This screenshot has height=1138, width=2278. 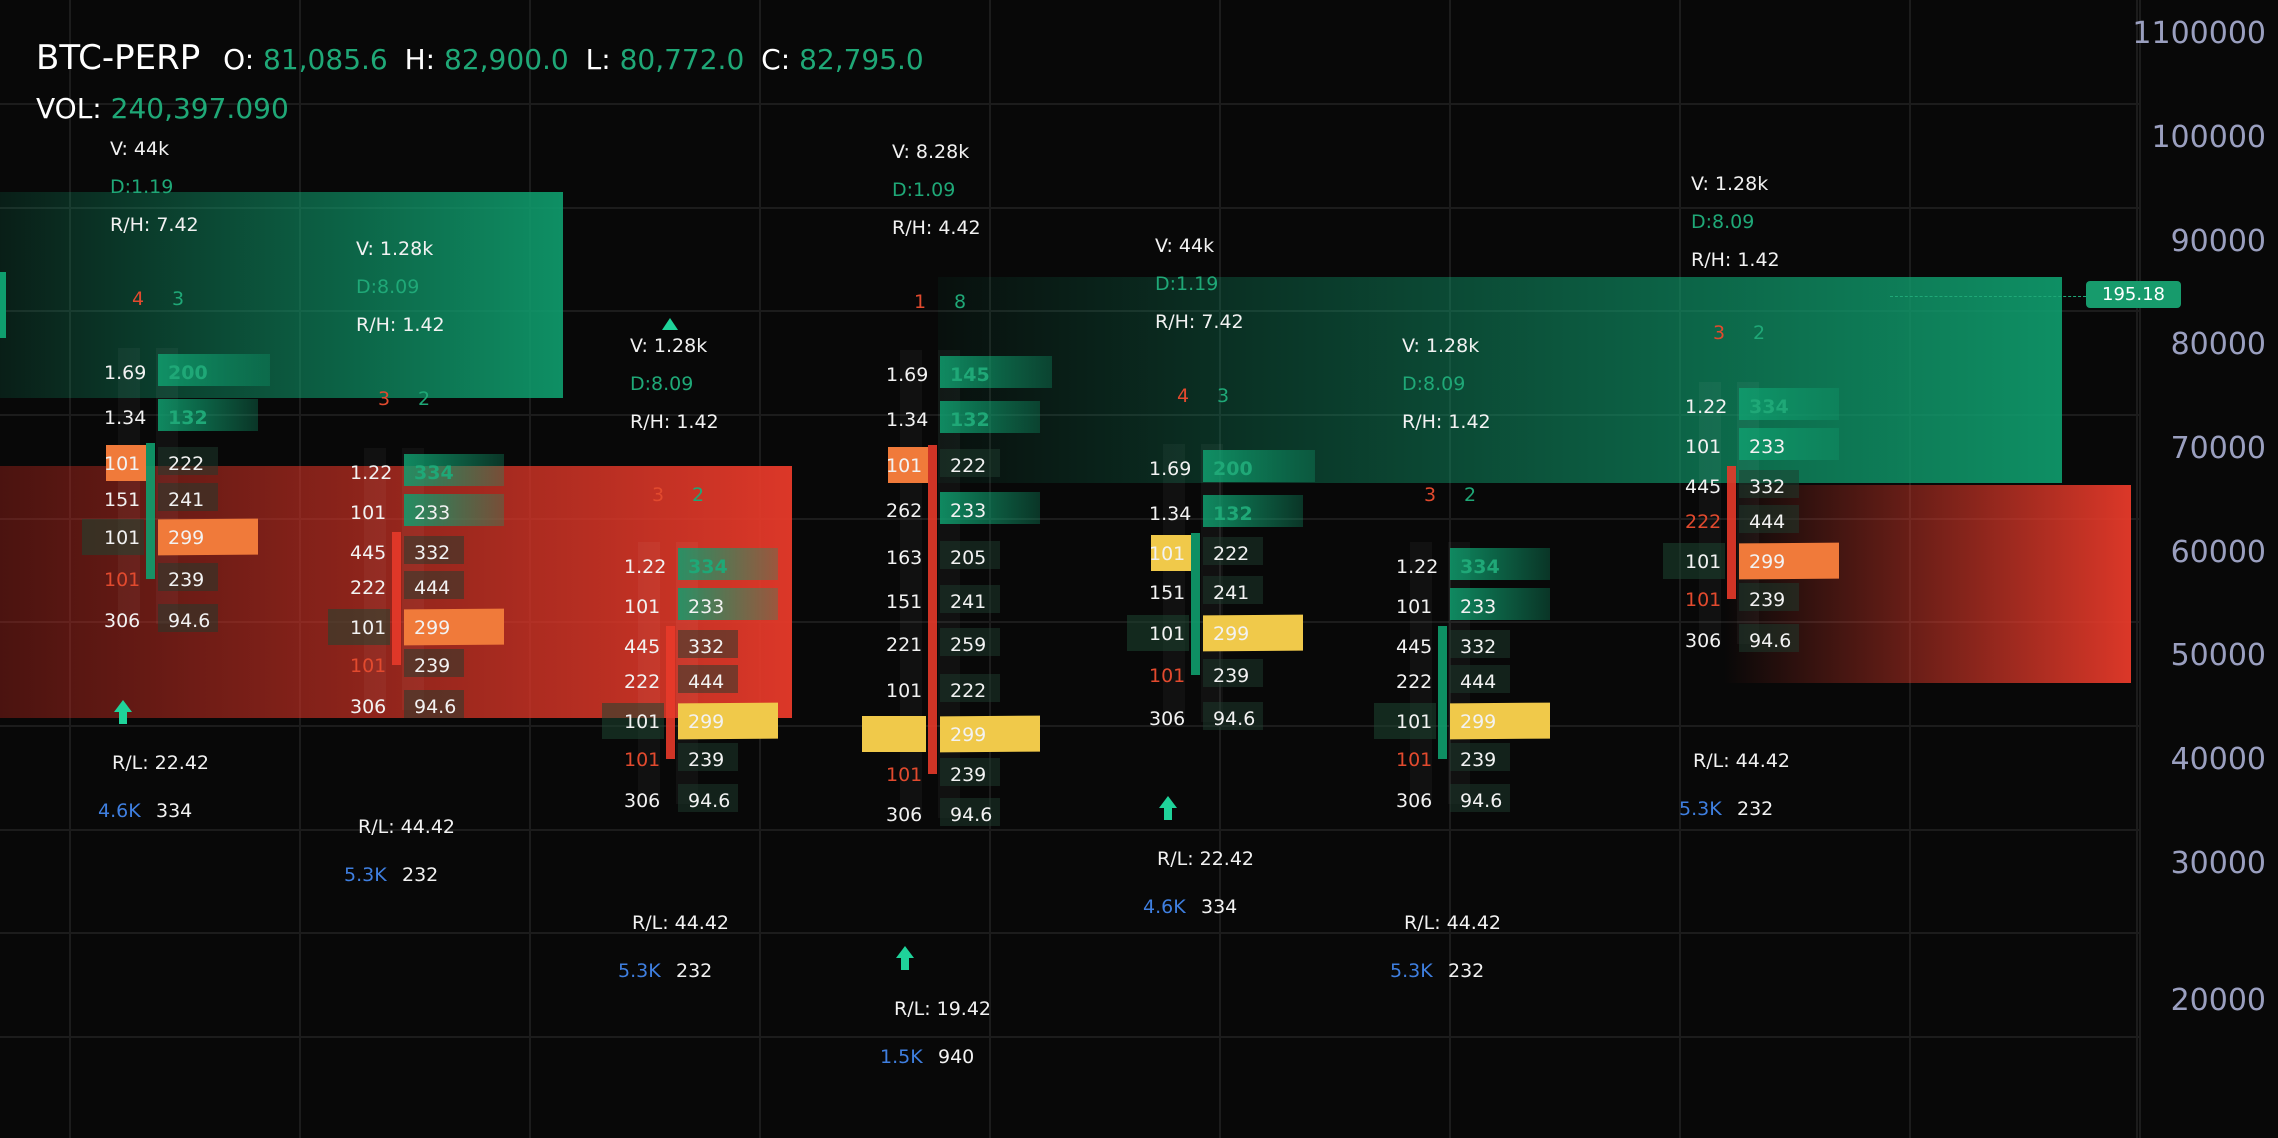 What do you see at coordinates (2218, 344) in the screenshot?
I see `price-tick: 80000` at bounding box center [2218, 344].